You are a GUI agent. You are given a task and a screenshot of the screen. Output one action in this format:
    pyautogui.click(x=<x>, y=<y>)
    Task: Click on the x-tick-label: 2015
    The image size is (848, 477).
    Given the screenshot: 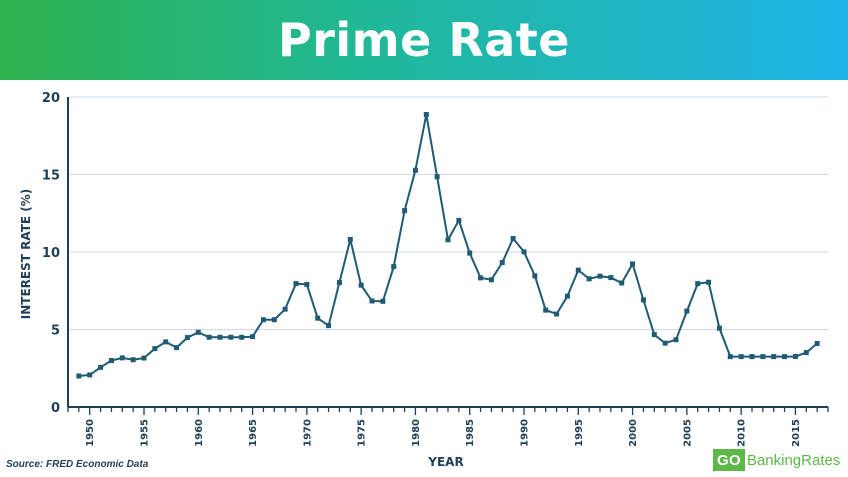 What is the action you would take?
    pyautogui.click(x=796, y=433)
    